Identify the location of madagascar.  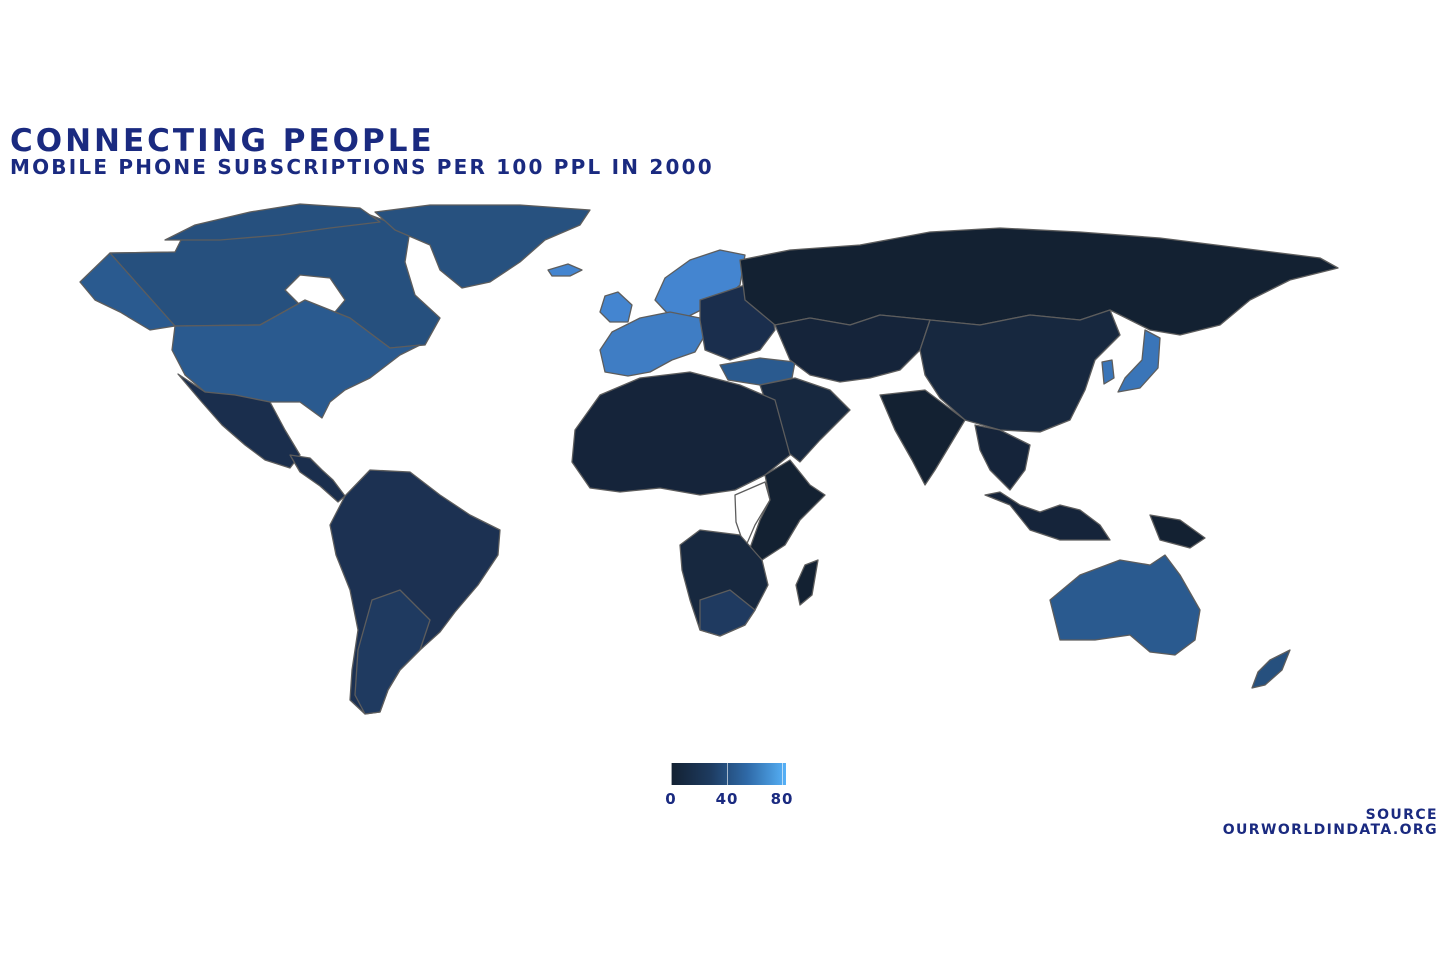
(807, 582).